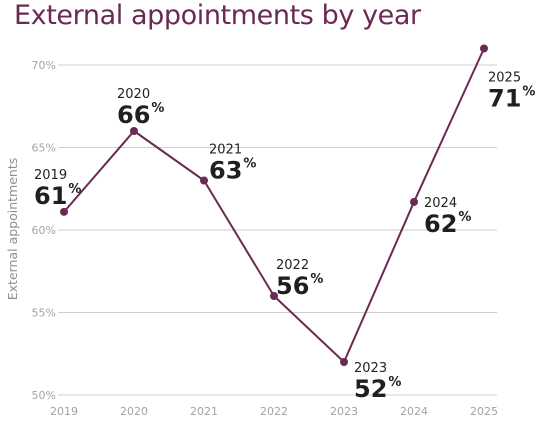 The image size is (538, 423). What do you see at coordinates (50, 175) in the screenshot?
I see `data-label-year: 2019` at bounding box center [50, 175].